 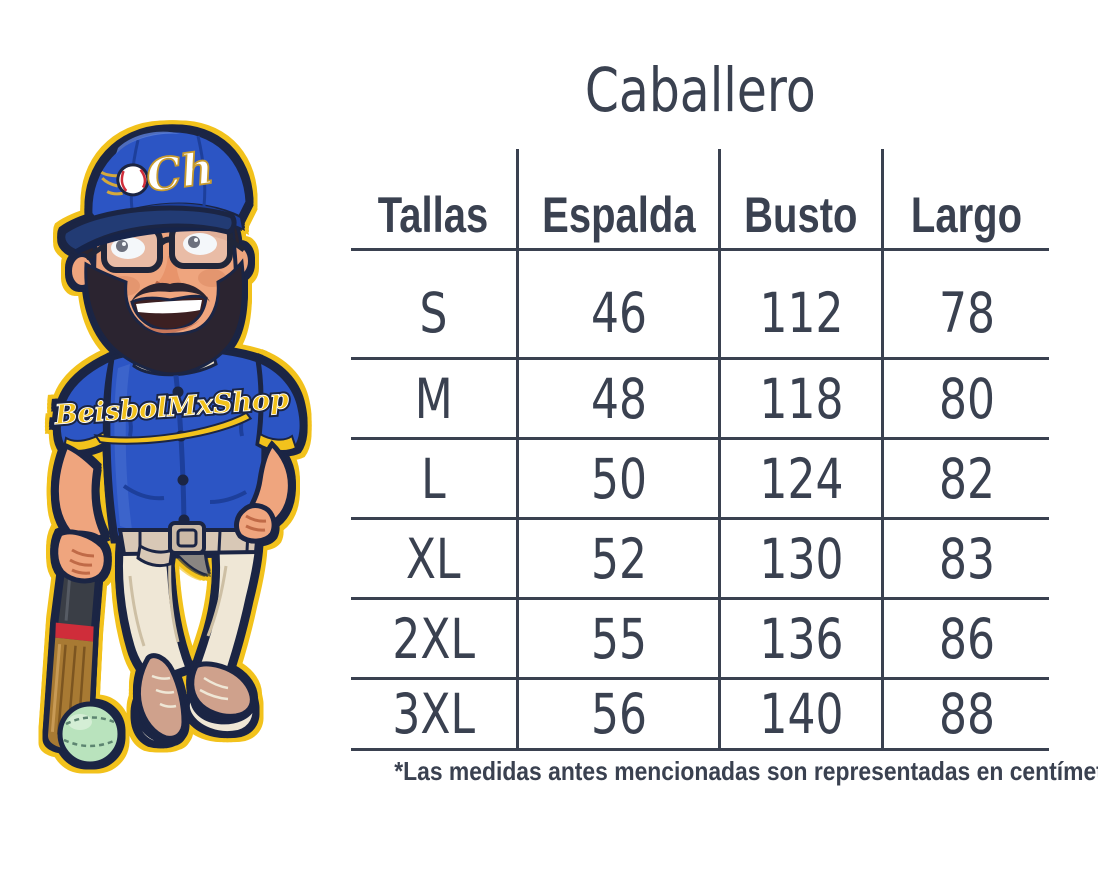 I want to click on mascot-shoe-right, so click(x=222, y=690).